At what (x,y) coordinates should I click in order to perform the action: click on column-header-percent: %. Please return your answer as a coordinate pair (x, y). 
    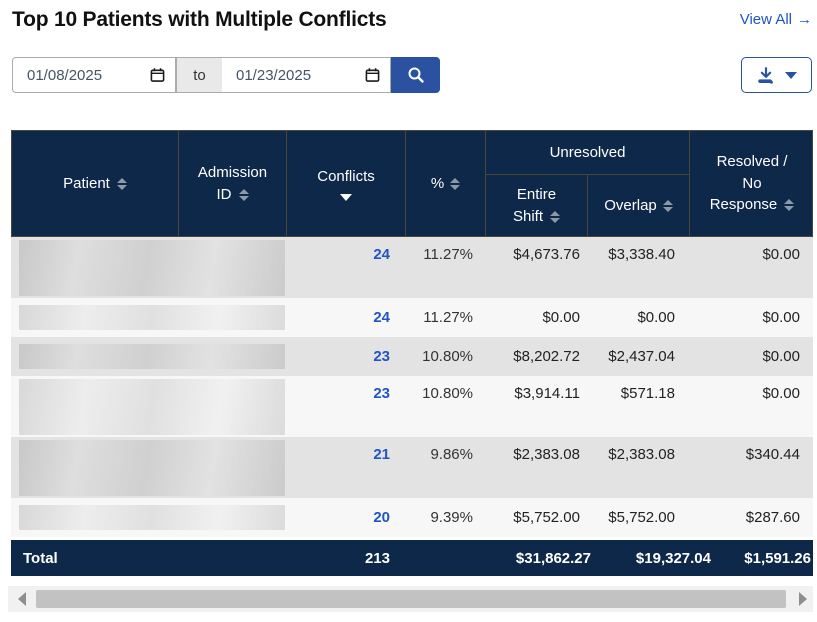
    Looking at the image, I should click on (445, 183).